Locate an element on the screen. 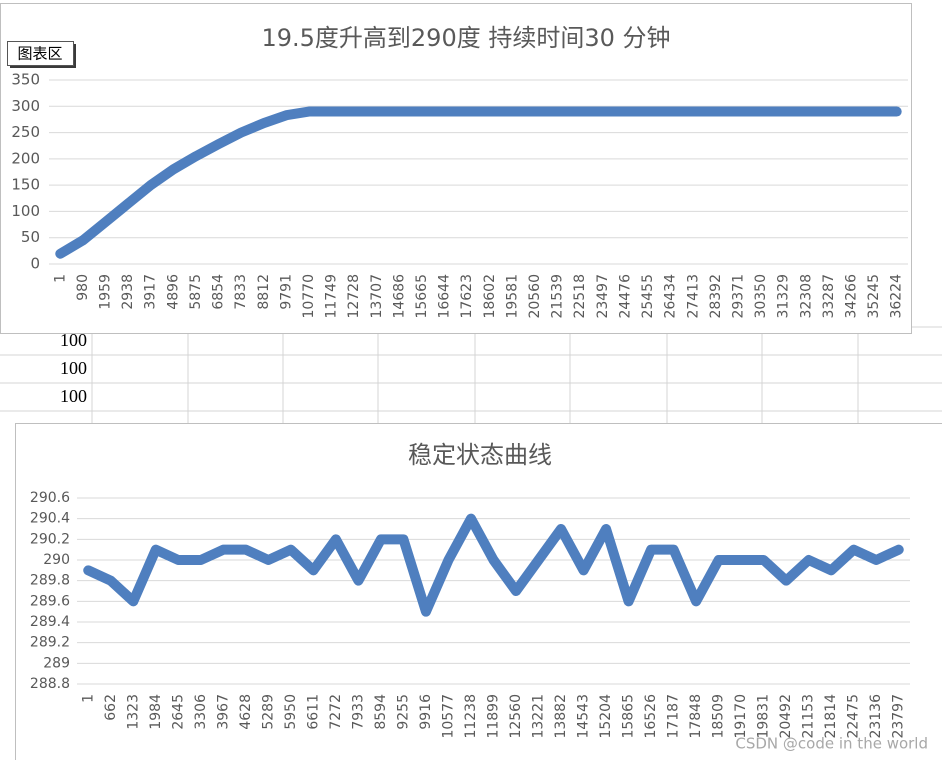 This screenshot has width=942, height=760. x-tick-label: 980 is located at coordinates (83, 287).